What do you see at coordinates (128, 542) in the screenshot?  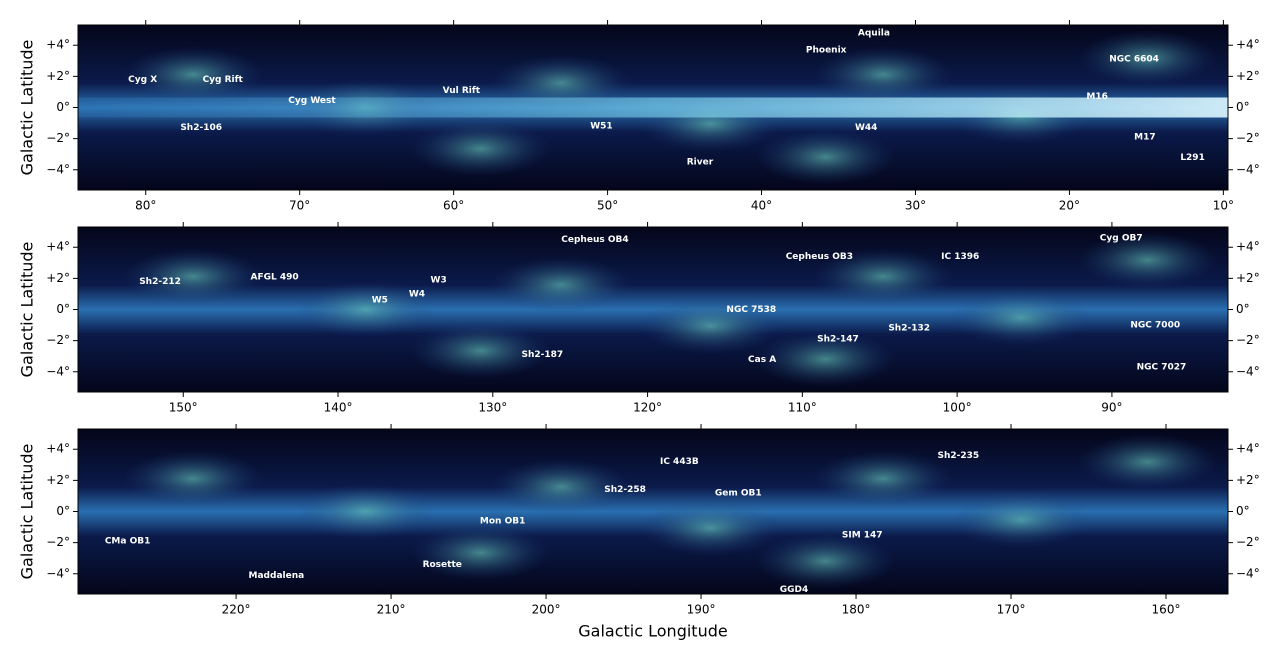 I see `region-label: CMa OB1` at bounding box center [128, 542].